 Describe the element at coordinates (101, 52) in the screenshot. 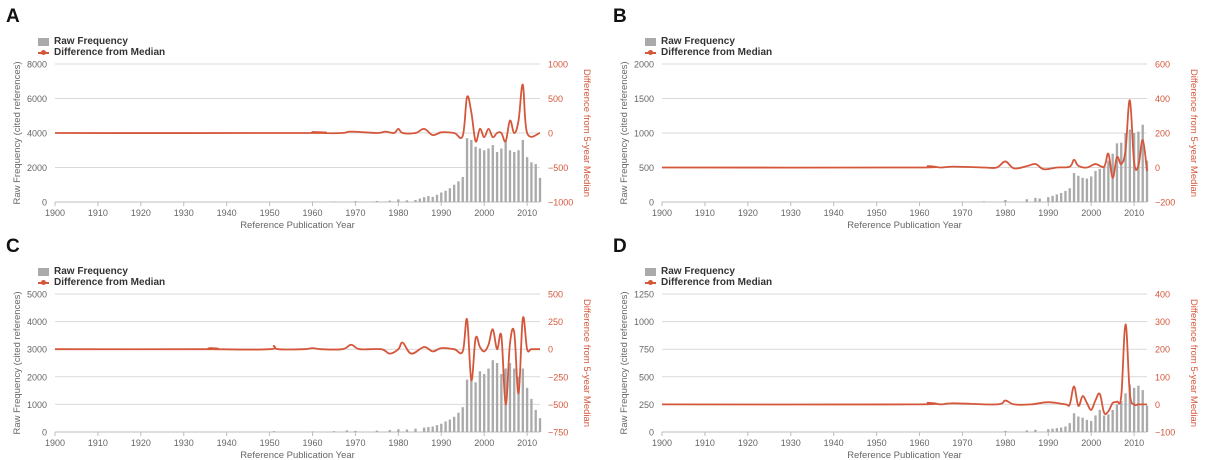

I see `legend-item: Difference from Median` at that location.